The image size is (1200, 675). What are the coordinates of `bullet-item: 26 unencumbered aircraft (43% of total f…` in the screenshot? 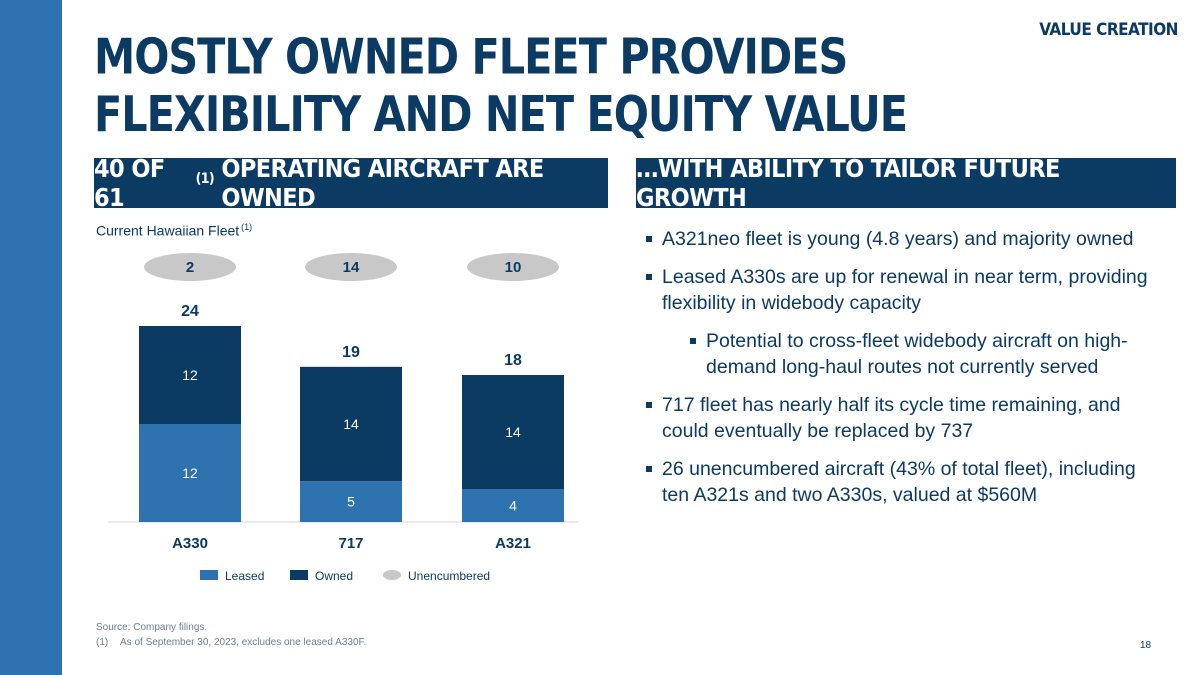 It's located at (900, 482).